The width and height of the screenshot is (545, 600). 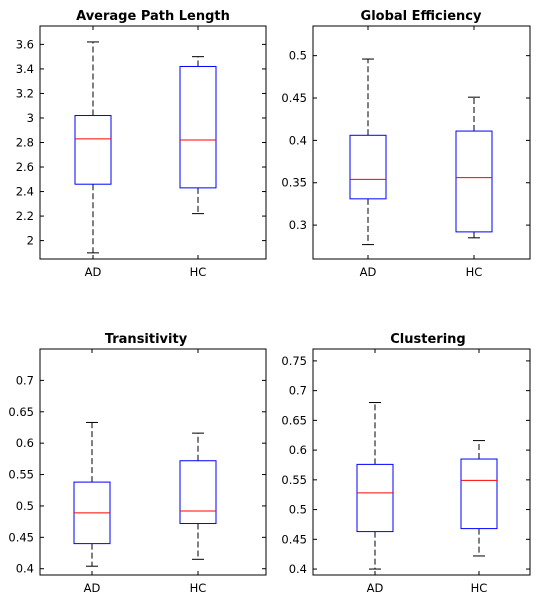 I want to click on y-tick-label: 2.6, so click(x=25, y=167).